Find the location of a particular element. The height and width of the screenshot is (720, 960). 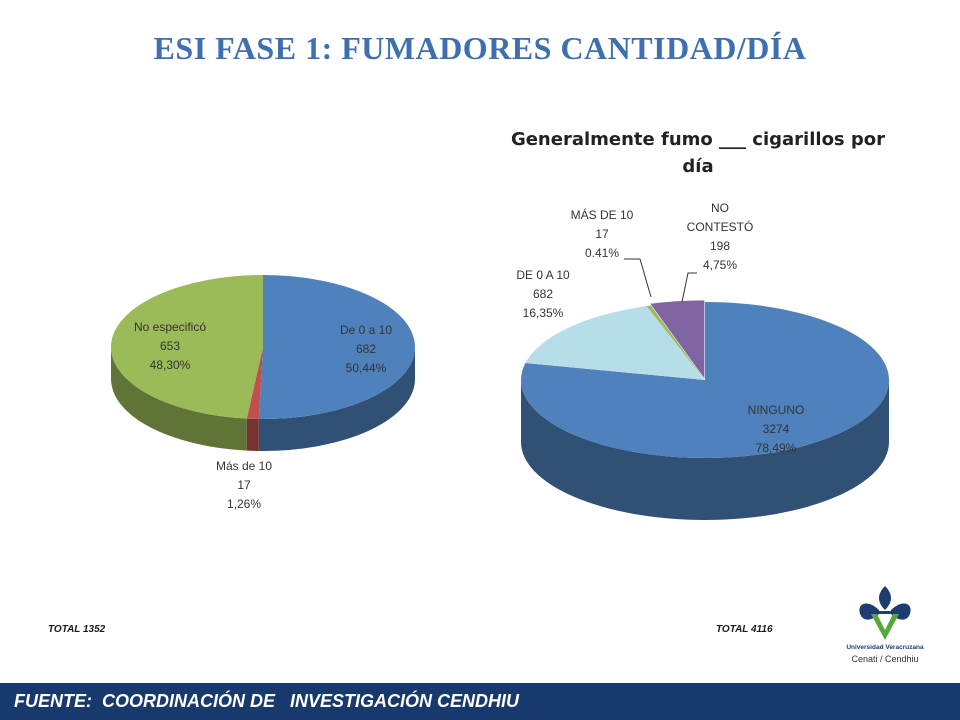

page-title: ESI FASE 1: FUMADORES CANTIDAD/DÍA is located at coordinates (480, 48).